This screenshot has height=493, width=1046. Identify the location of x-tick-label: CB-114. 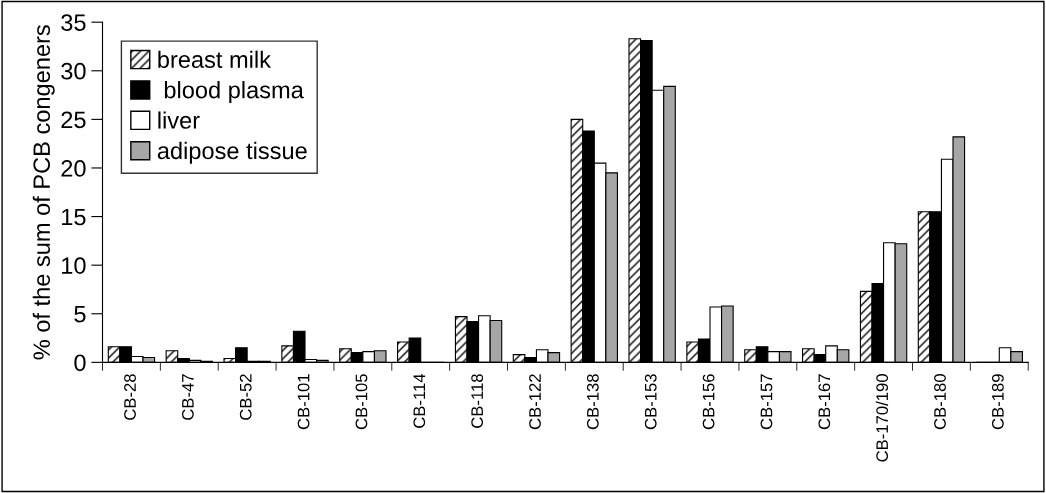
(419, 400).